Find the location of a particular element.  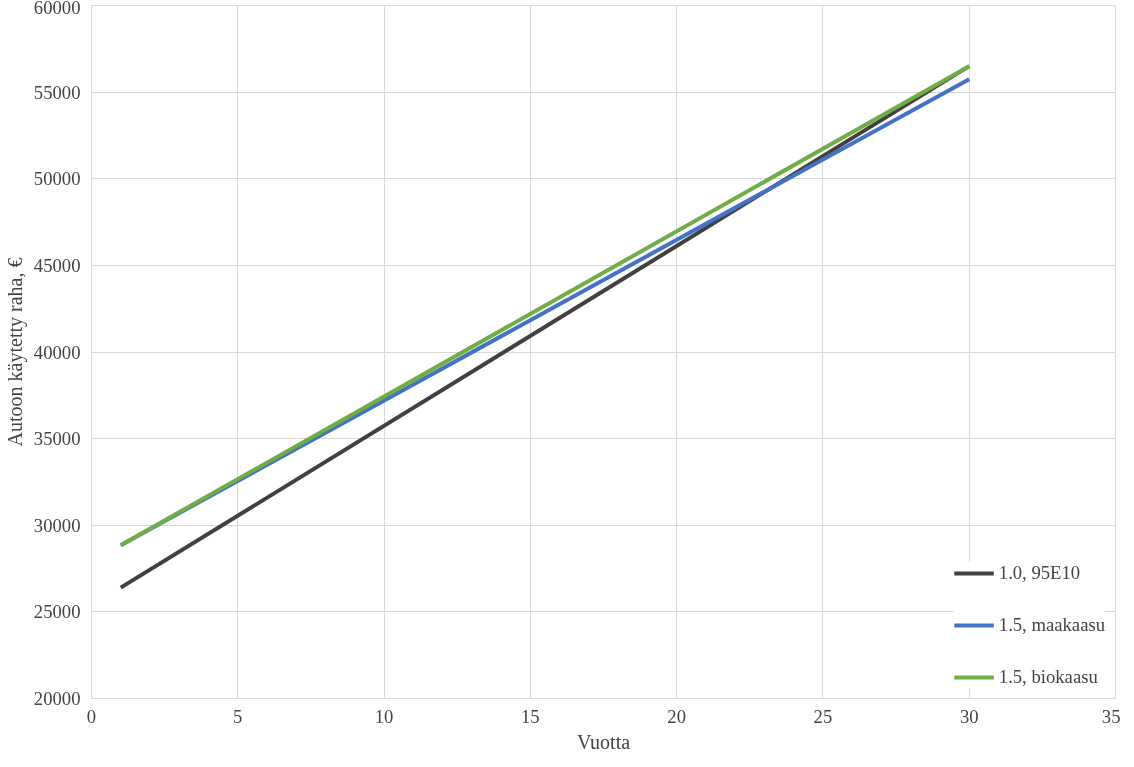

y-axis-title: Autoon käytetty raha, € is located at coordinates (15, 352).